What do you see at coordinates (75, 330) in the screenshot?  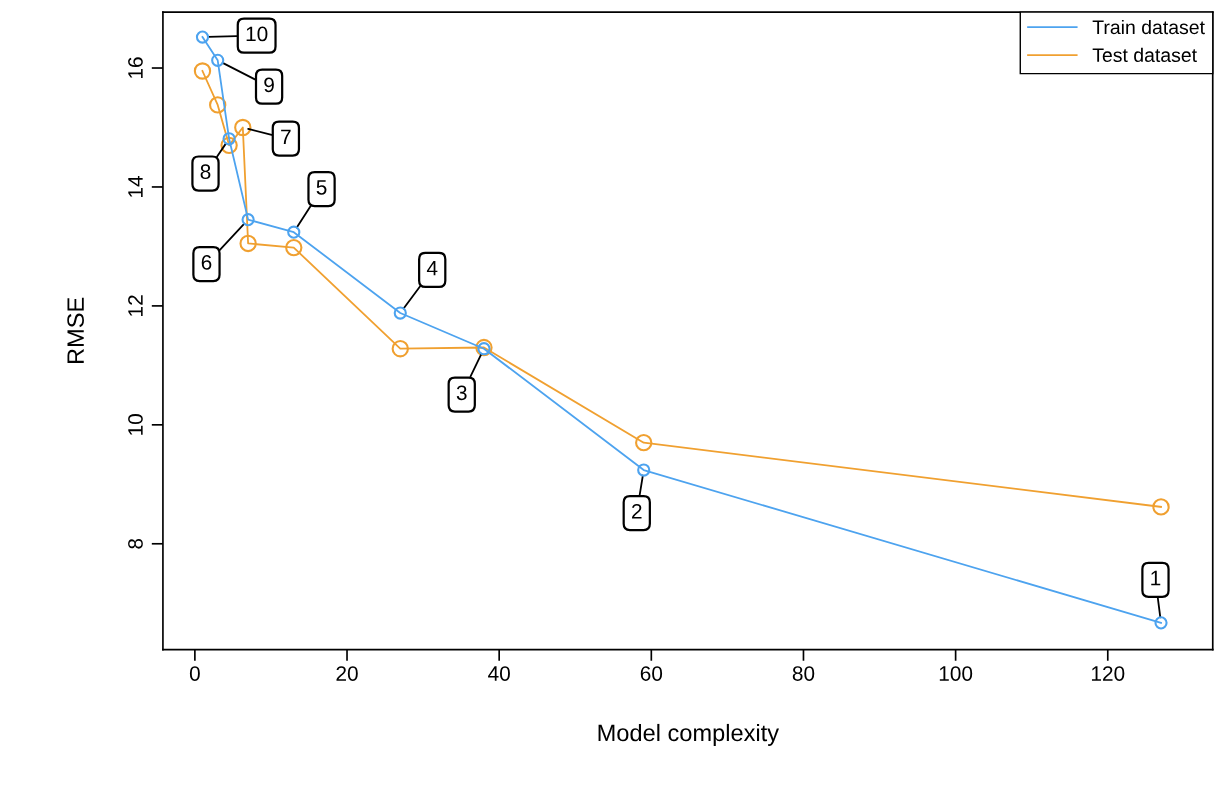 I see `y-axis-title: RMSE` at bounding box center [75, 330].